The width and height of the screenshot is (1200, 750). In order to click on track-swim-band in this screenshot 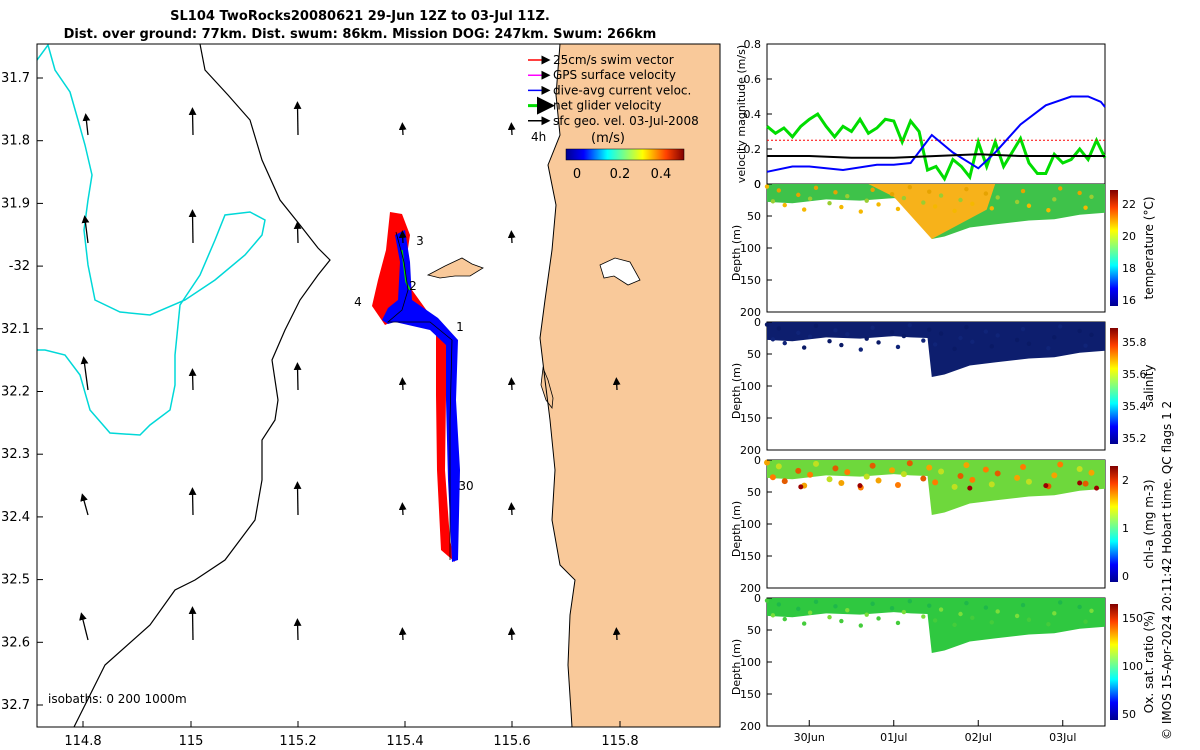, I will do `click(413, 387)`.